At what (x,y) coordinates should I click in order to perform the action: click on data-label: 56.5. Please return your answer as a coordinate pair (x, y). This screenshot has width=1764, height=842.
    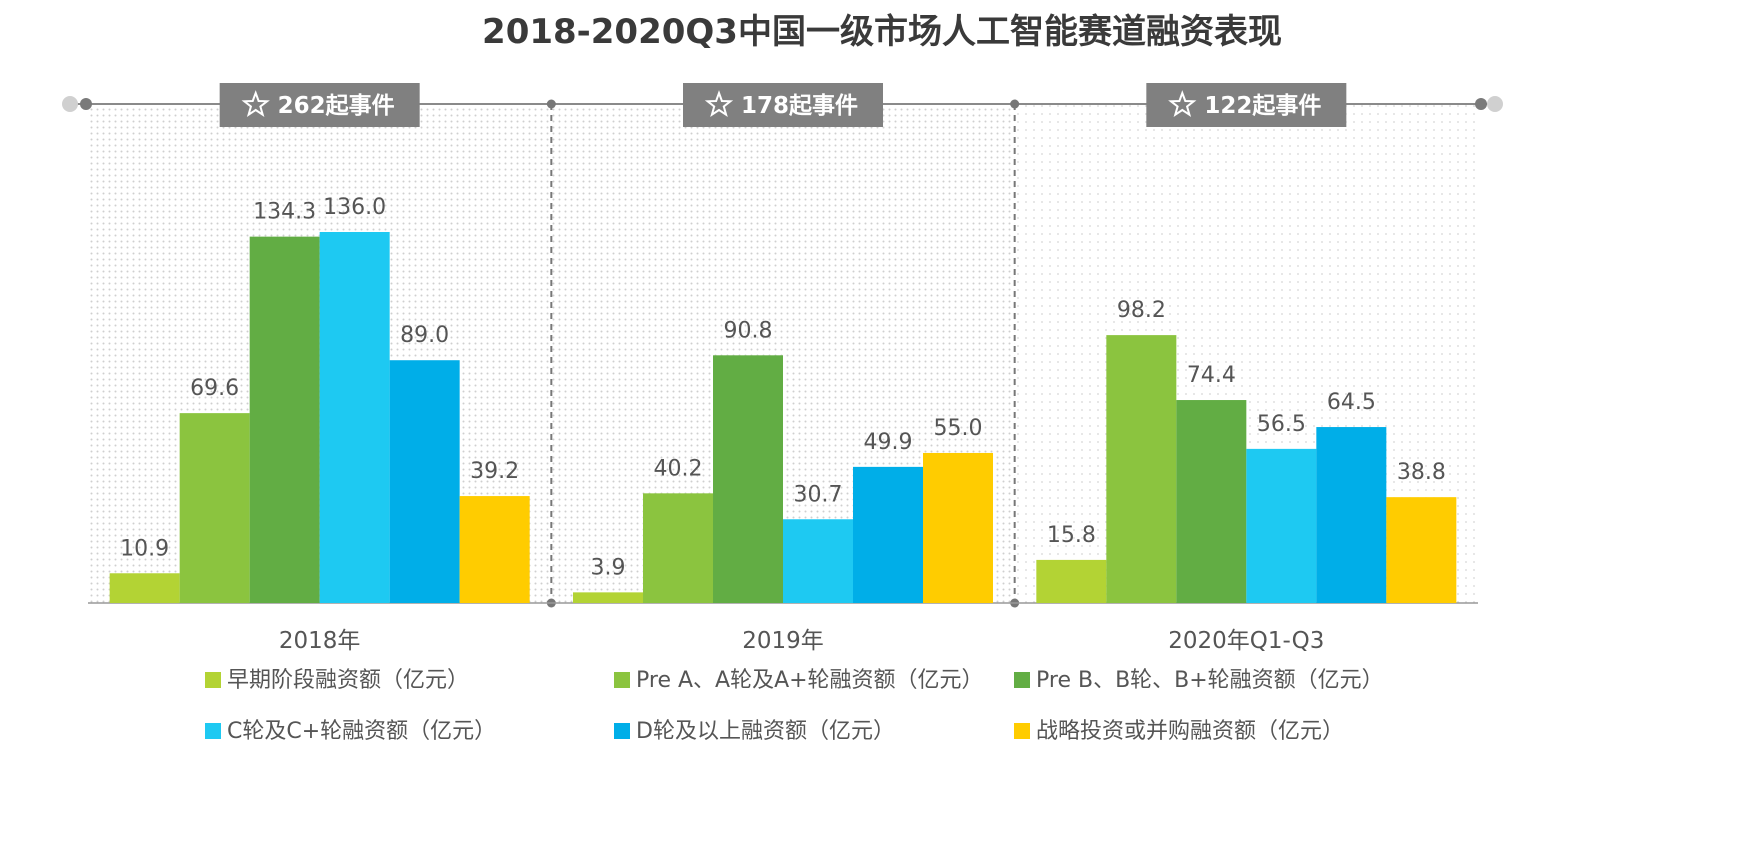
    Looking at the image, I should click on (1281, 424).